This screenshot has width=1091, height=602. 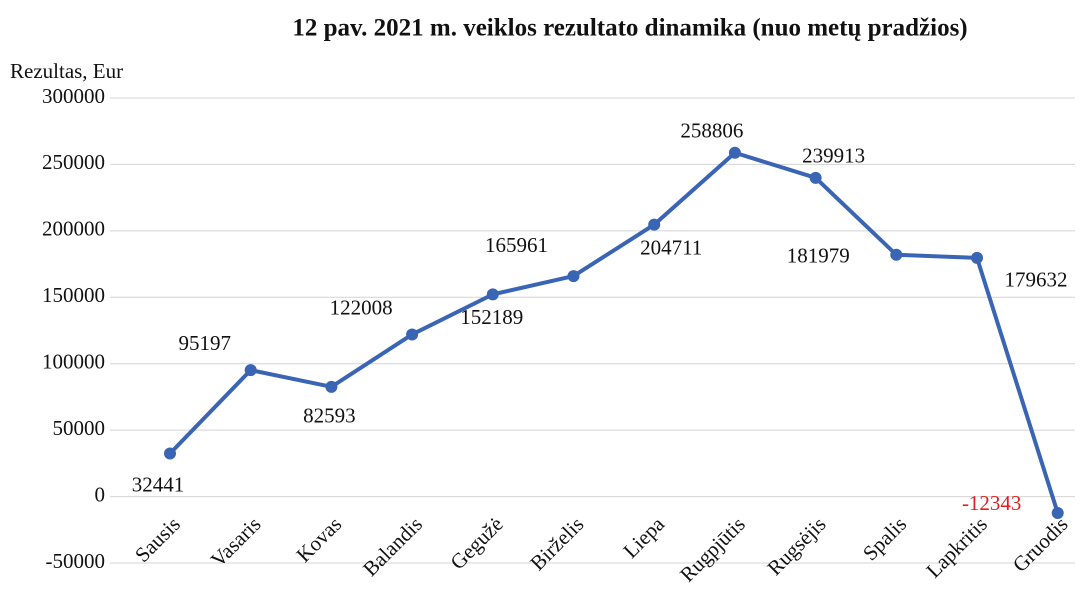 I want to click on y-tick-label: 250000, so click(x=73, y=162).